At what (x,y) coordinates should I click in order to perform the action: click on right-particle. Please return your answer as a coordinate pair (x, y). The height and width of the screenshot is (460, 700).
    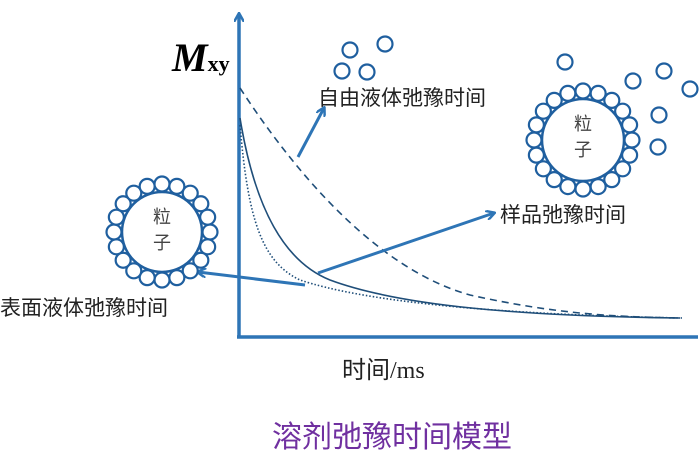
    Looking at the image, I should click on (583, 140).